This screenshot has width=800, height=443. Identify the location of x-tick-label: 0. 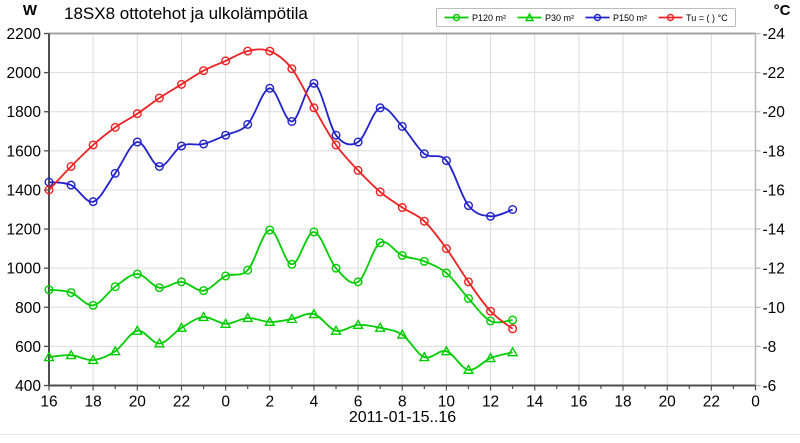
(755, 402).